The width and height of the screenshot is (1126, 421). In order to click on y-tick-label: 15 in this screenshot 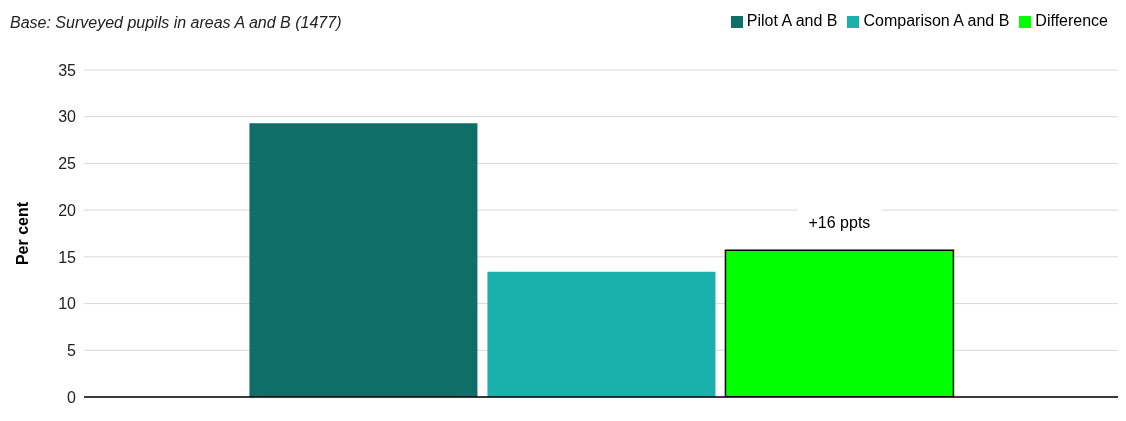, I will do `click(67, 257)`.